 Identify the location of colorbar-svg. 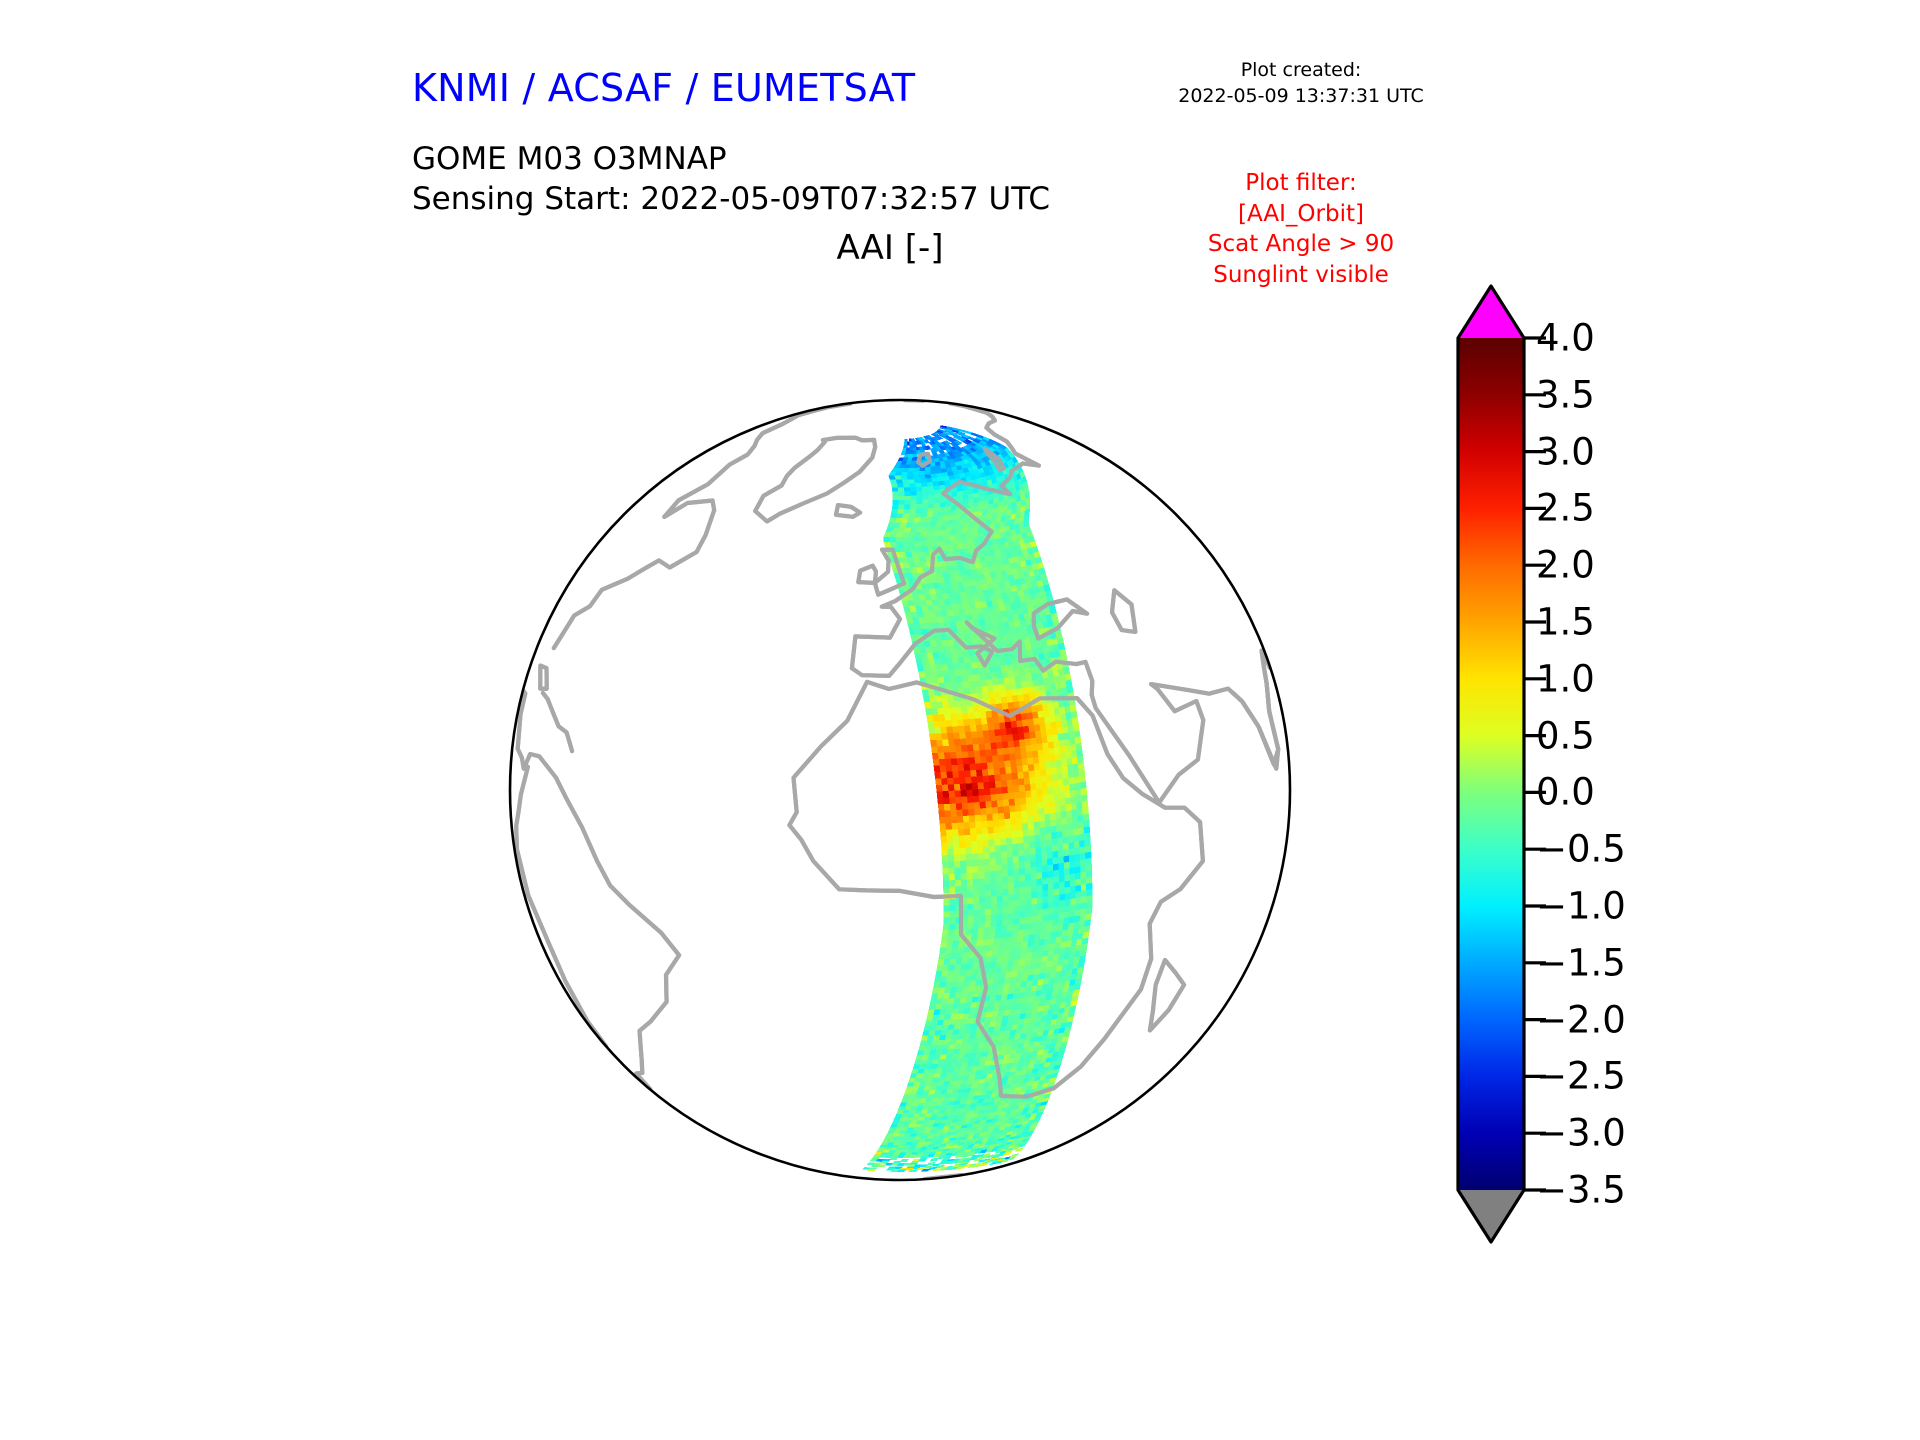
(1501, 764).